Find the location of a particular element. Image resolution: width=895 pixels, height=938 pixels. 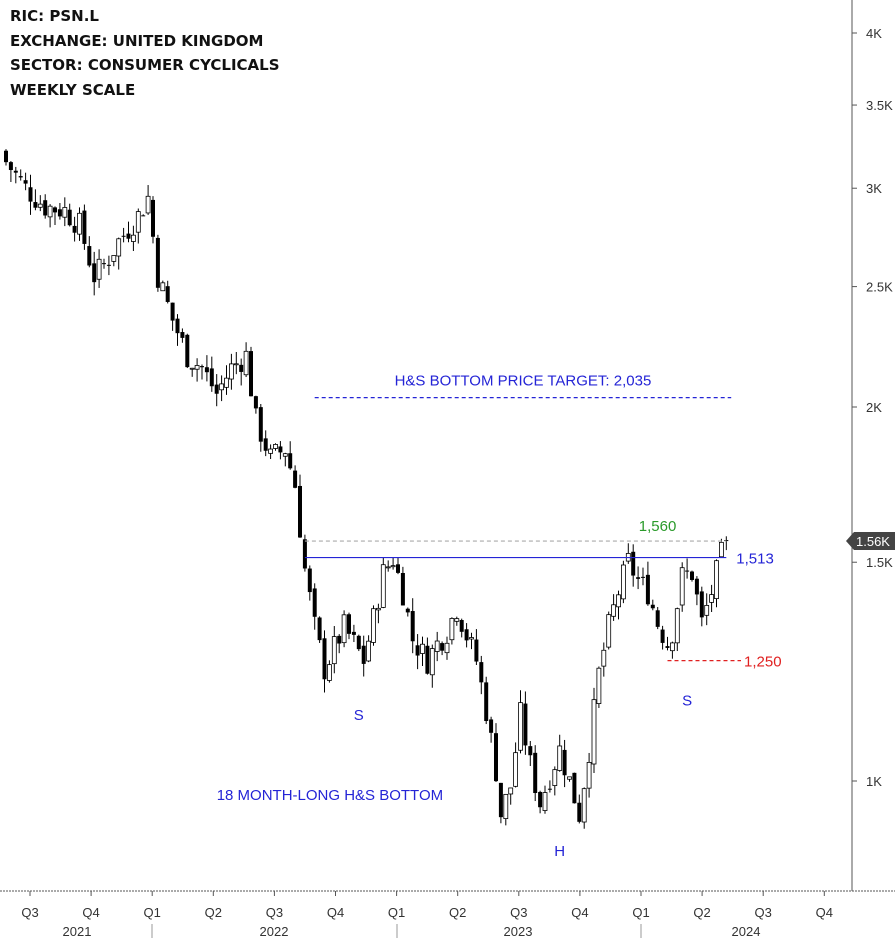

pattern-annotation: 18 MONTH-LONG H&S BOTTOM is located at coordinates (330, 795).